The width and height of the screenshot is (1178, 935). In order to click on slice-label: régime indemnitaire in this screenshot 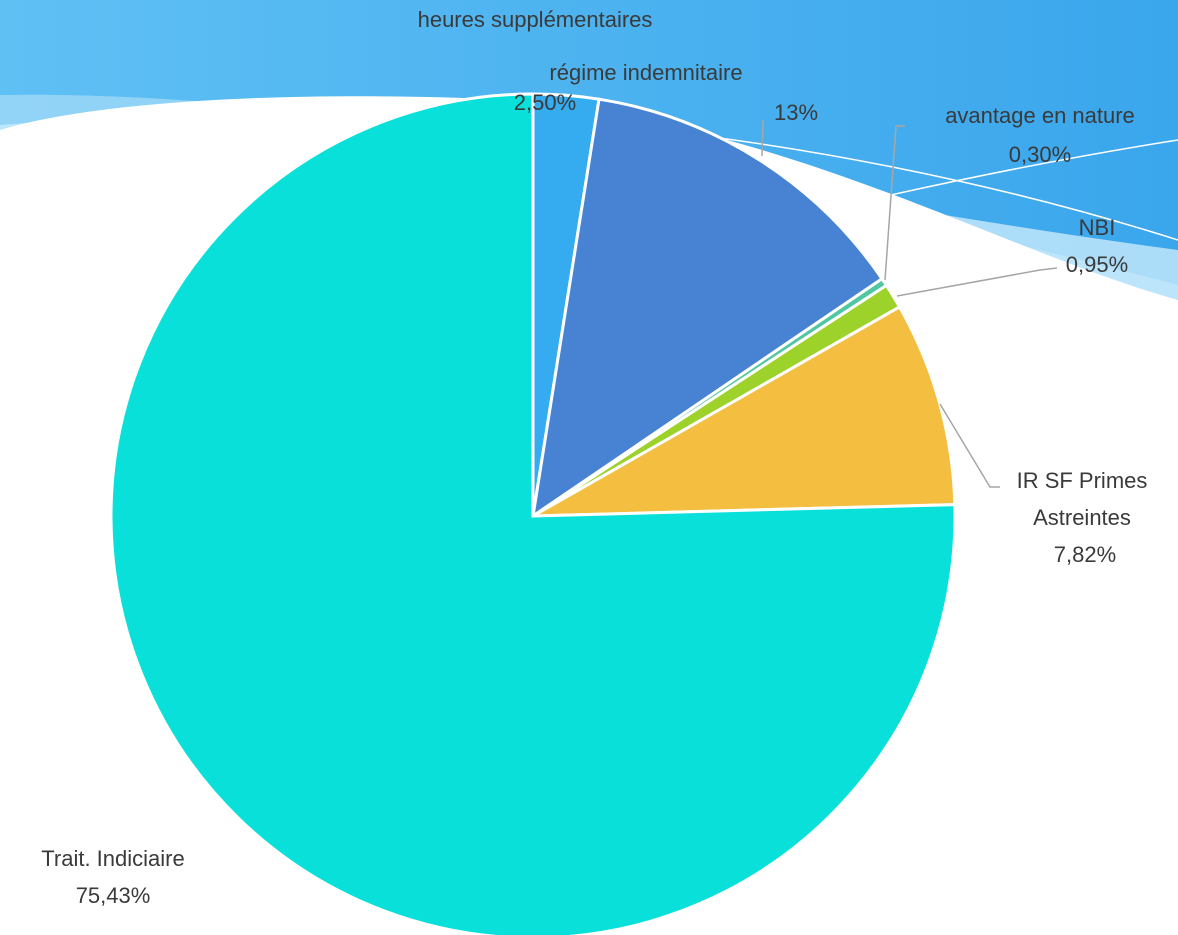, I will do `click(646, 72)`.